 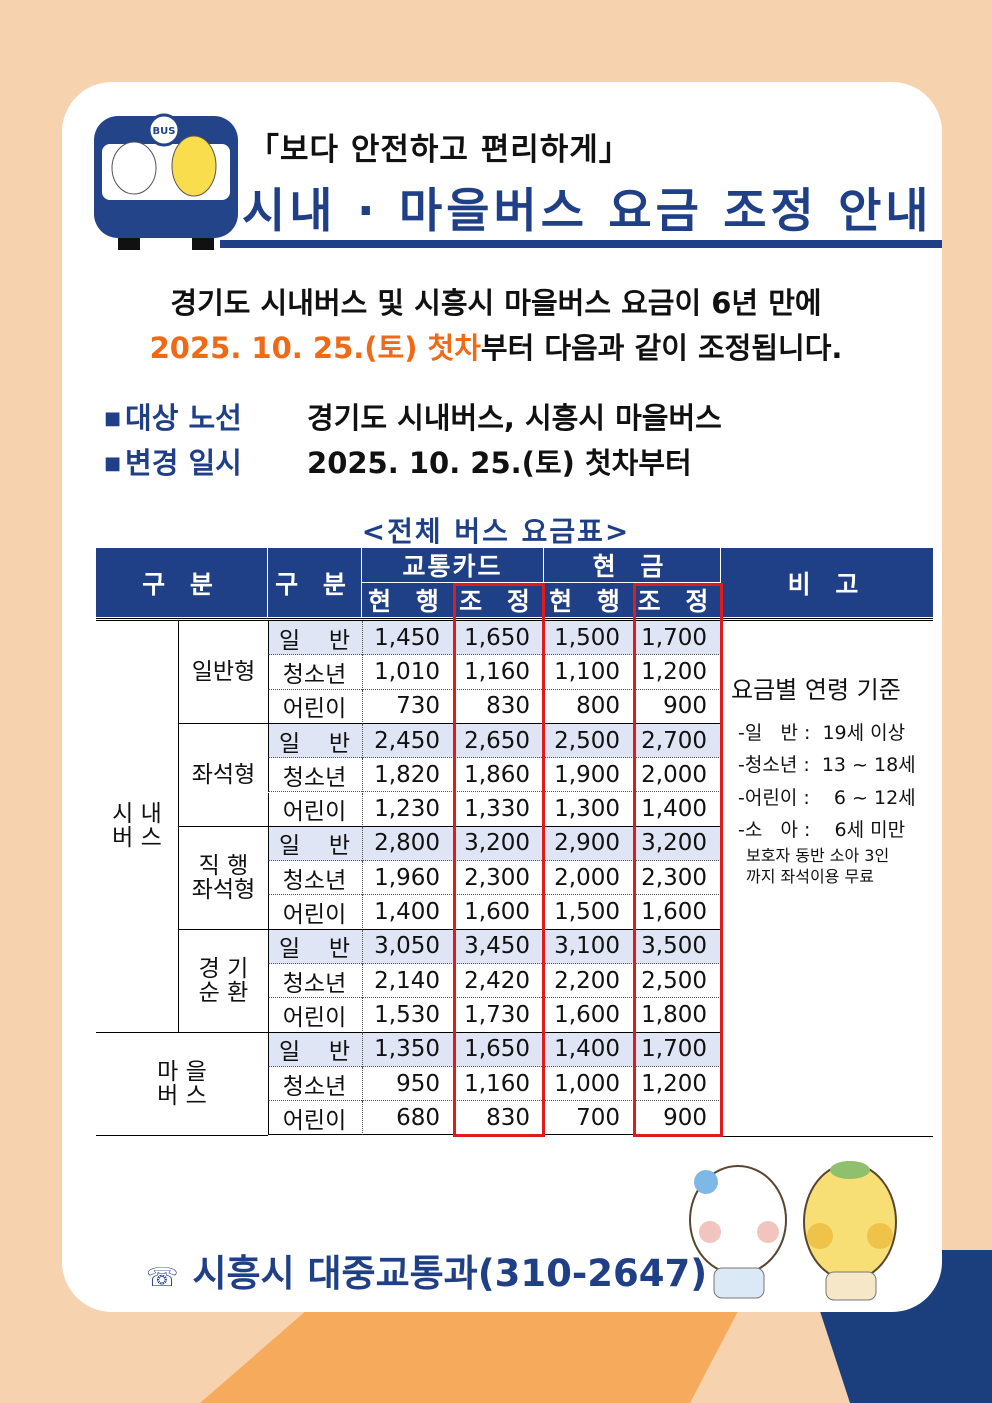 I want to click on header-type: 구 분, so click(x=315, y=583).